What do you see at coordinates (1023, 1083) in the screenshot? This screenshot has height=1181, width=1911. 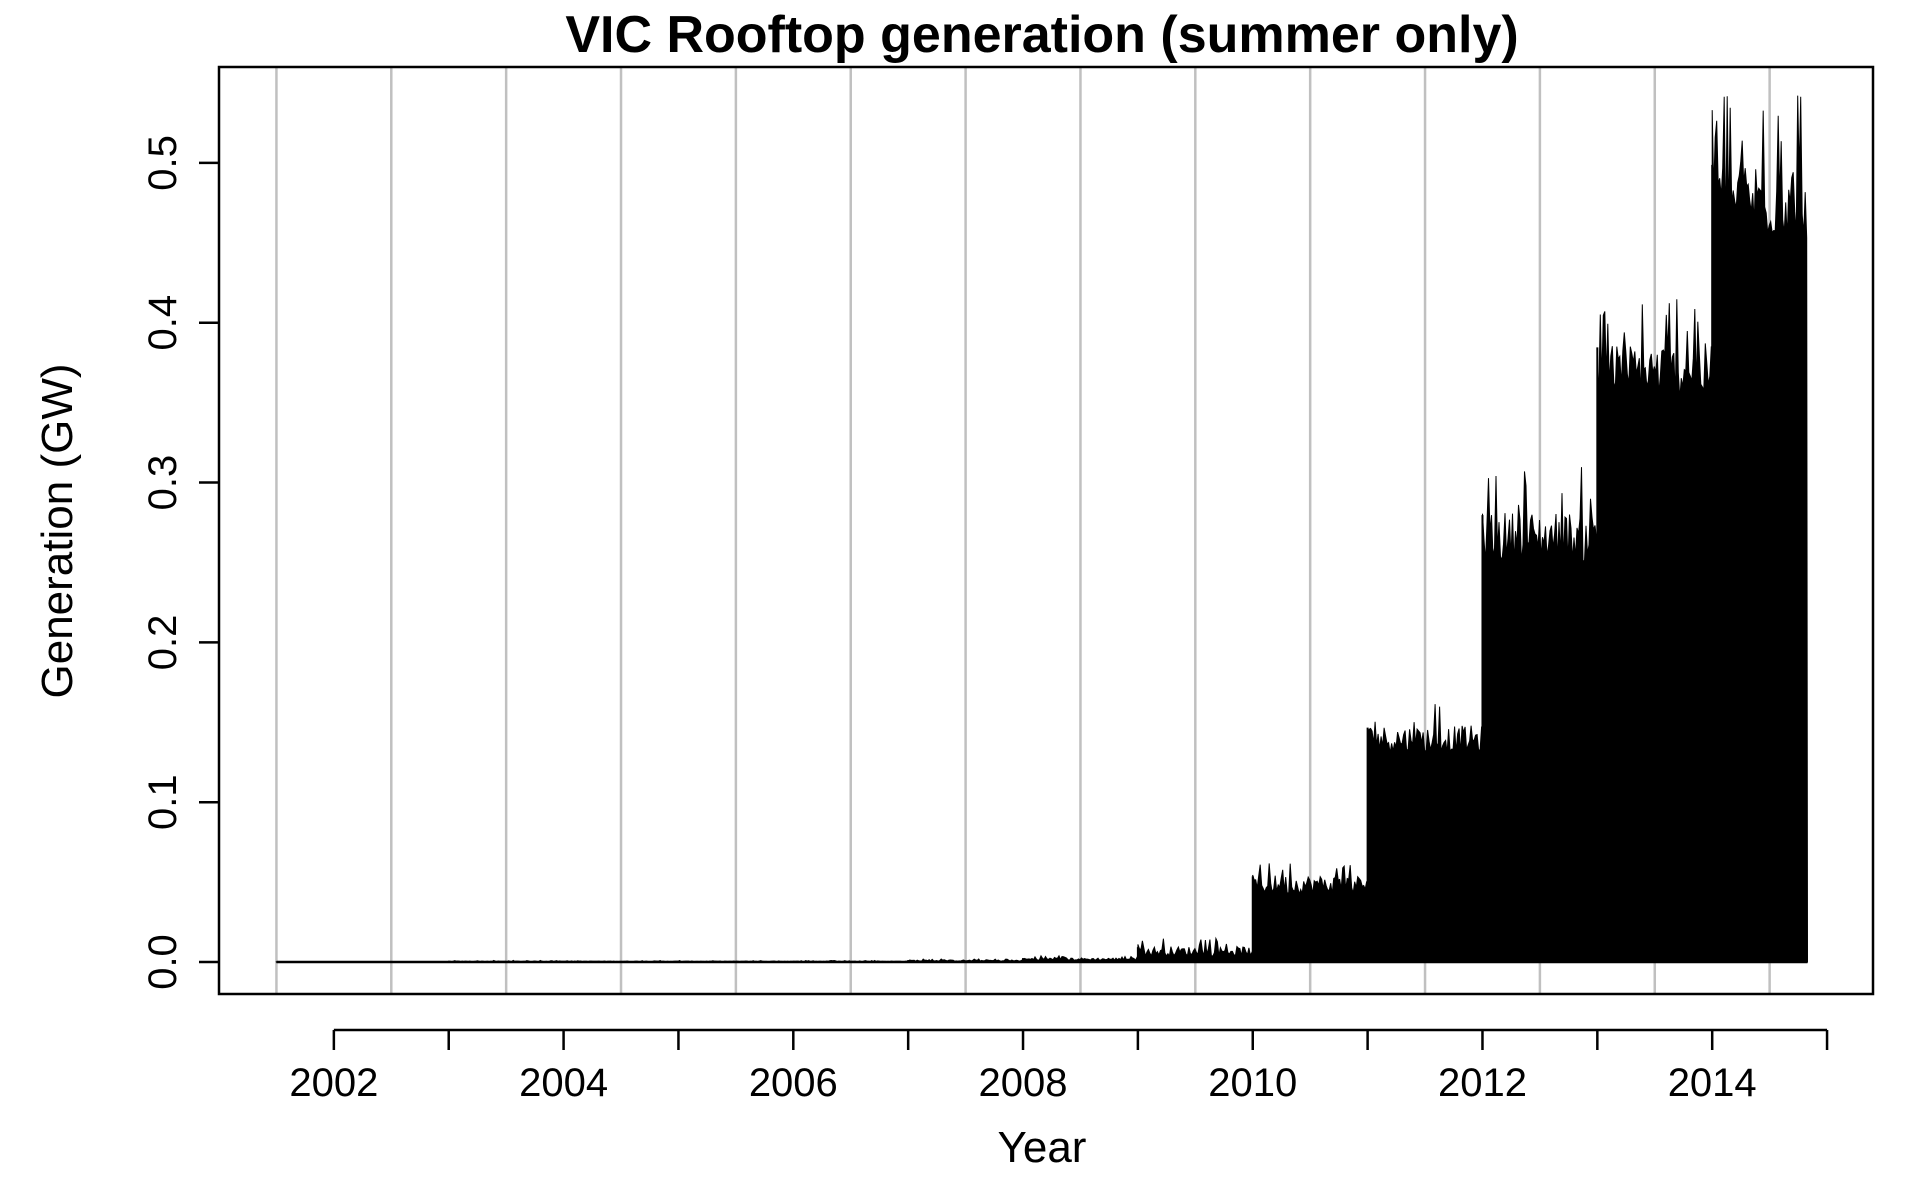 I see `x-tick-label: 2008` at bounding box center [1023, 1083].